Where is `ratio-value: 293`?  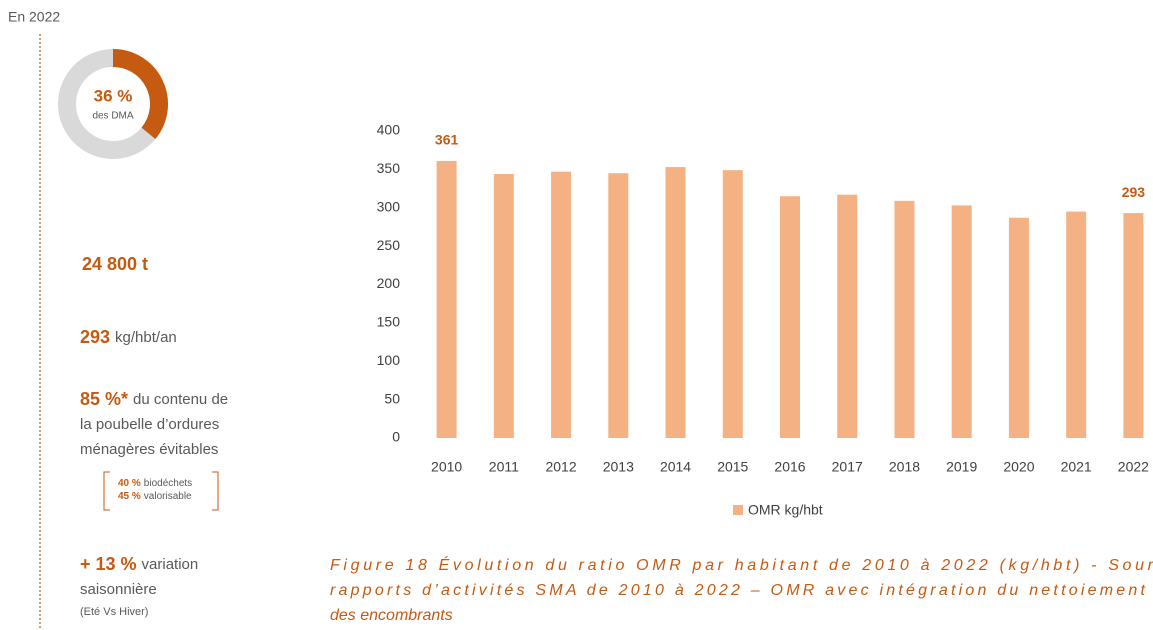 ratio-value: 293 is located at coordinates (95, 337).